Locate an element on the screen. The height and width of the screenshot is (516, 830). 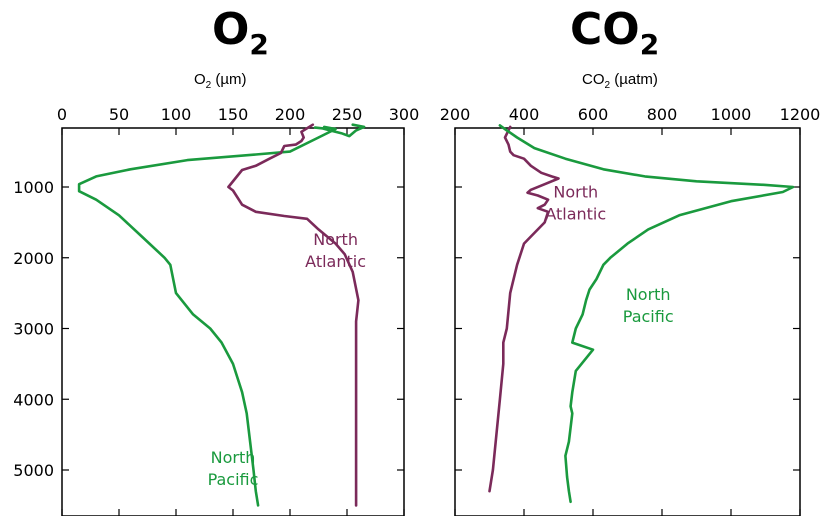
o2-series-label: North Pacific is located at coordinates (233, 468).